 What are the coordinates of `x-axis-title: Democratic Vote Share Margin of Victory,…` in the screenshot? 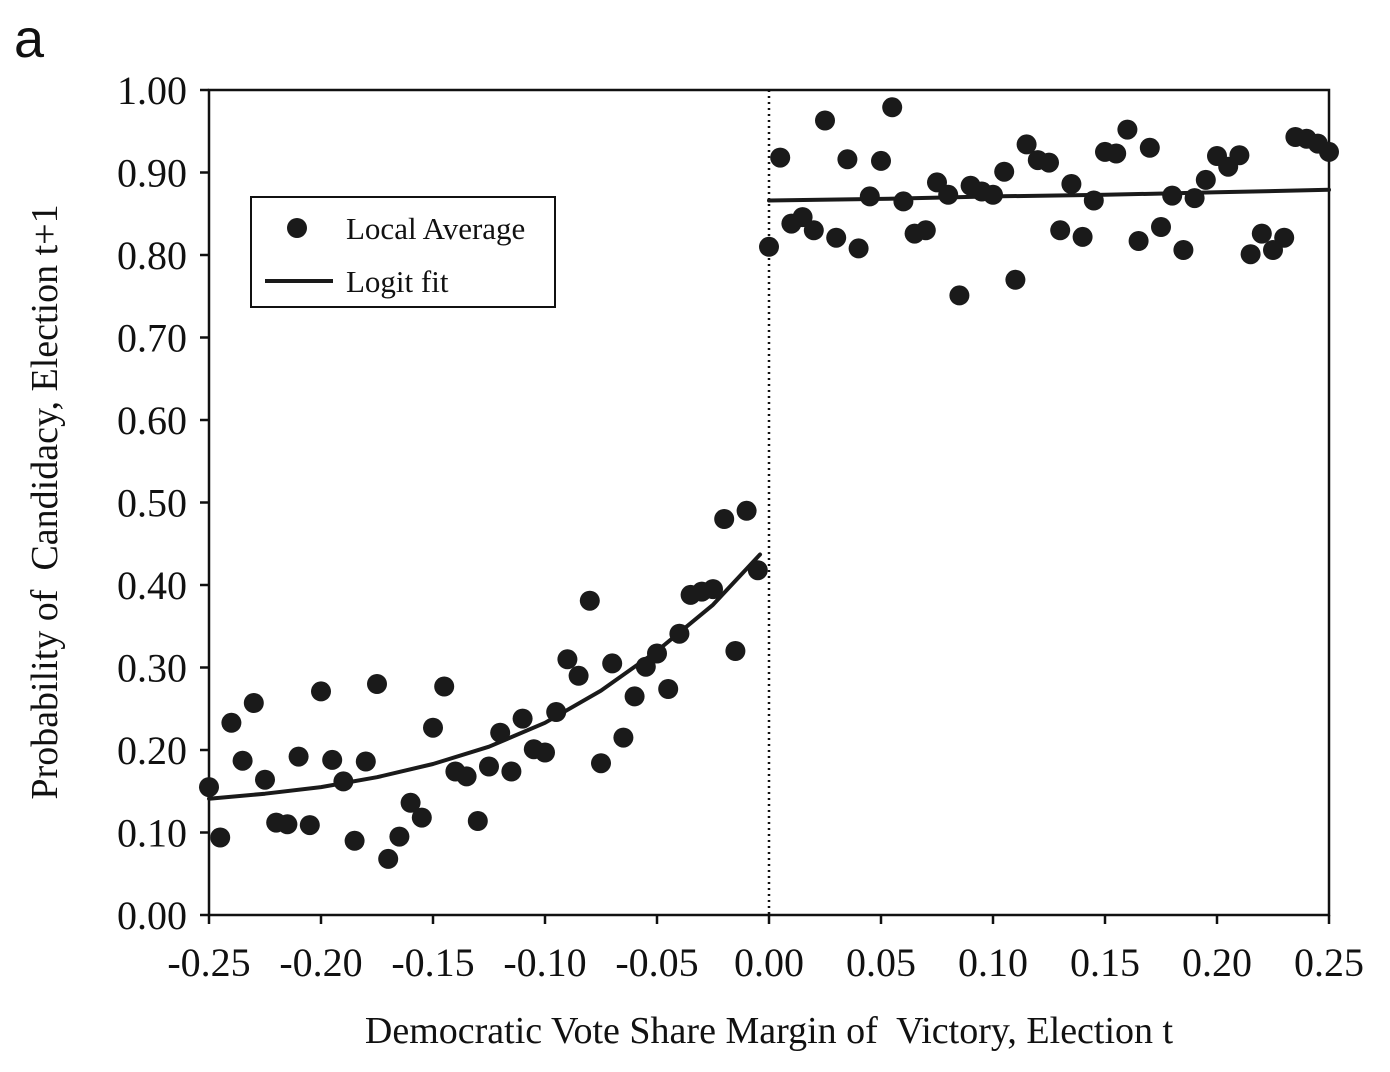 It's located at (769, 1031).